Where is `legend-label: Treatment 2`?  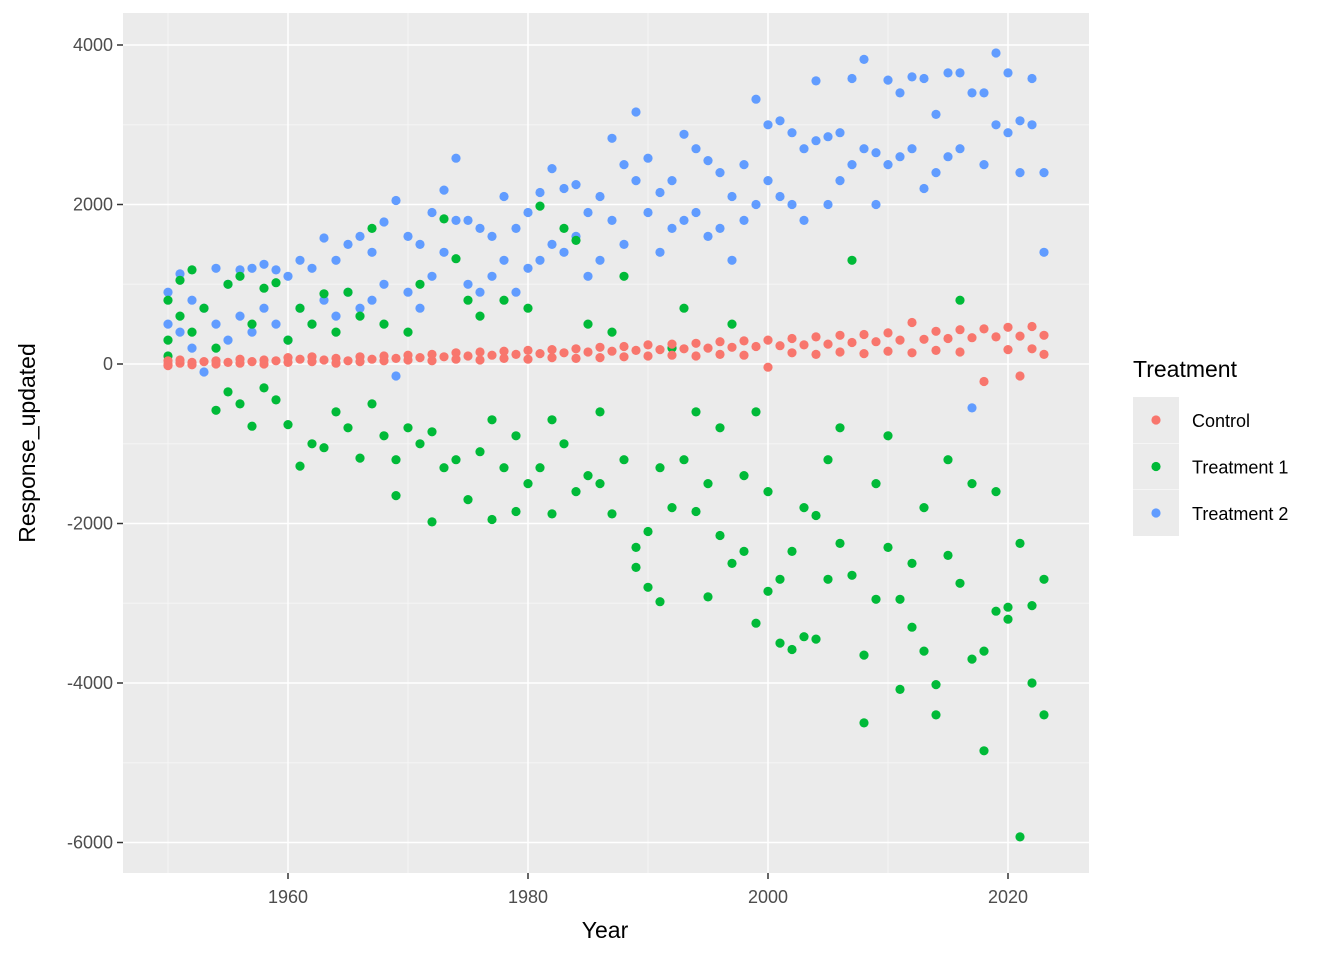
legend-label: Treatment 2 is located at coordinates (1240, 514).